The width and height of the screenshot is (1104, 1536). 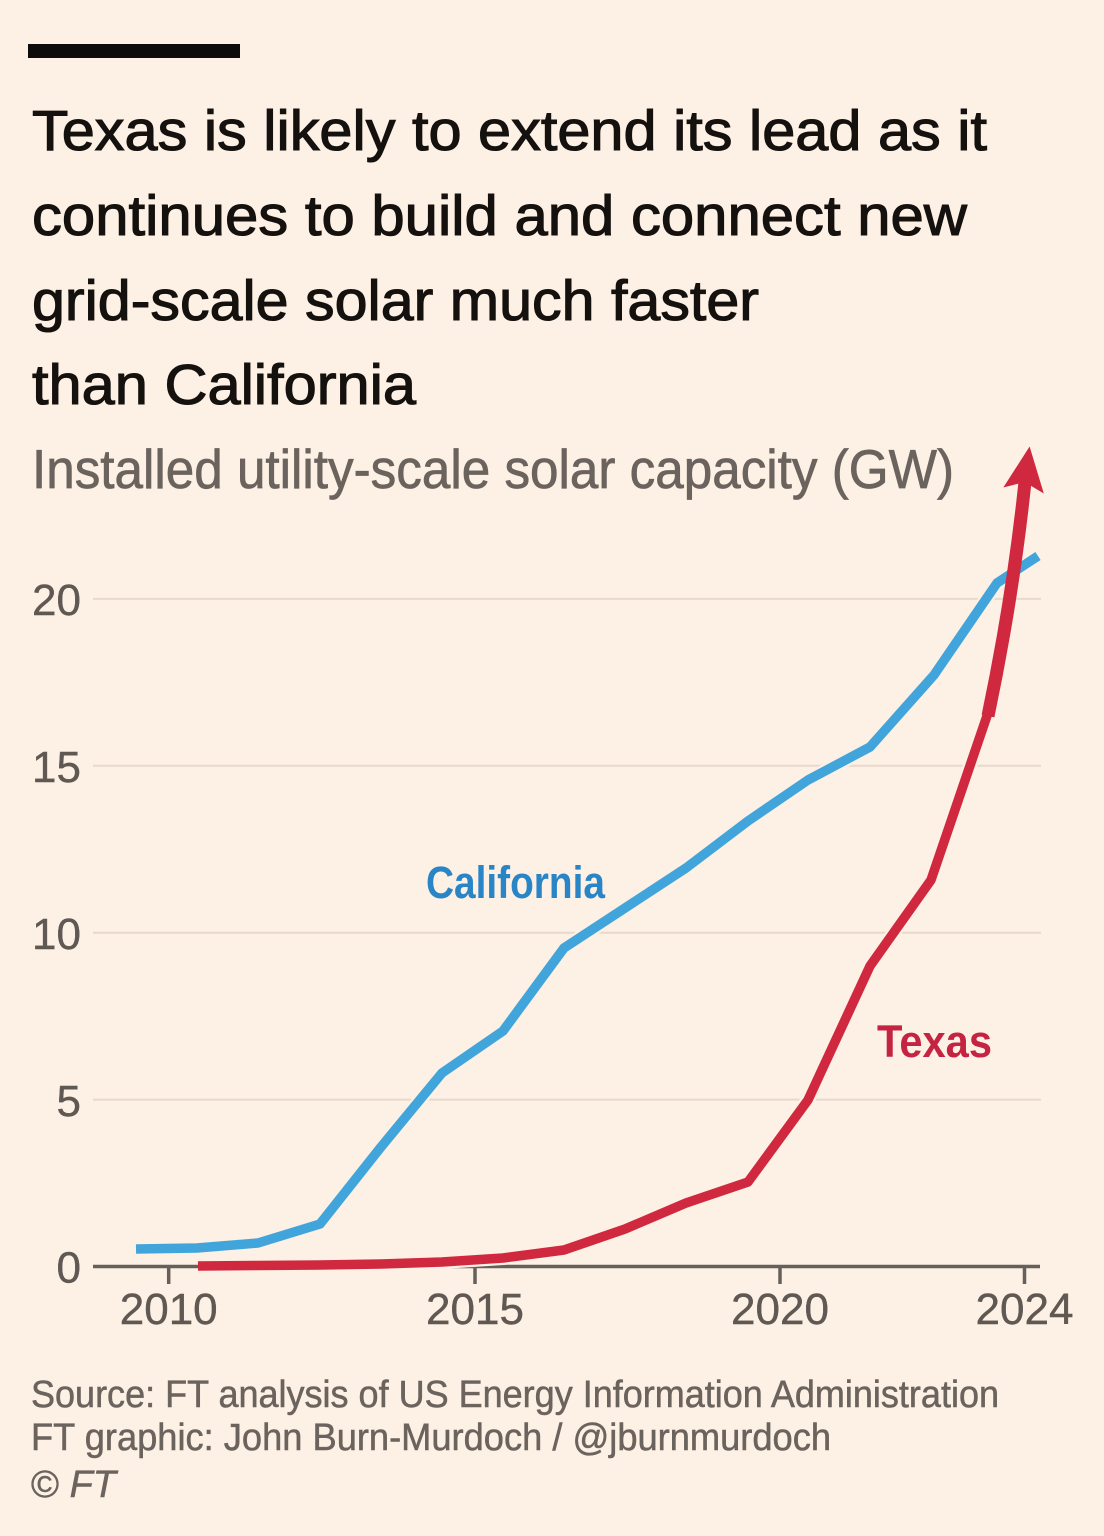 I want to click on svg-text: 5, so click(x=69, y=1101).